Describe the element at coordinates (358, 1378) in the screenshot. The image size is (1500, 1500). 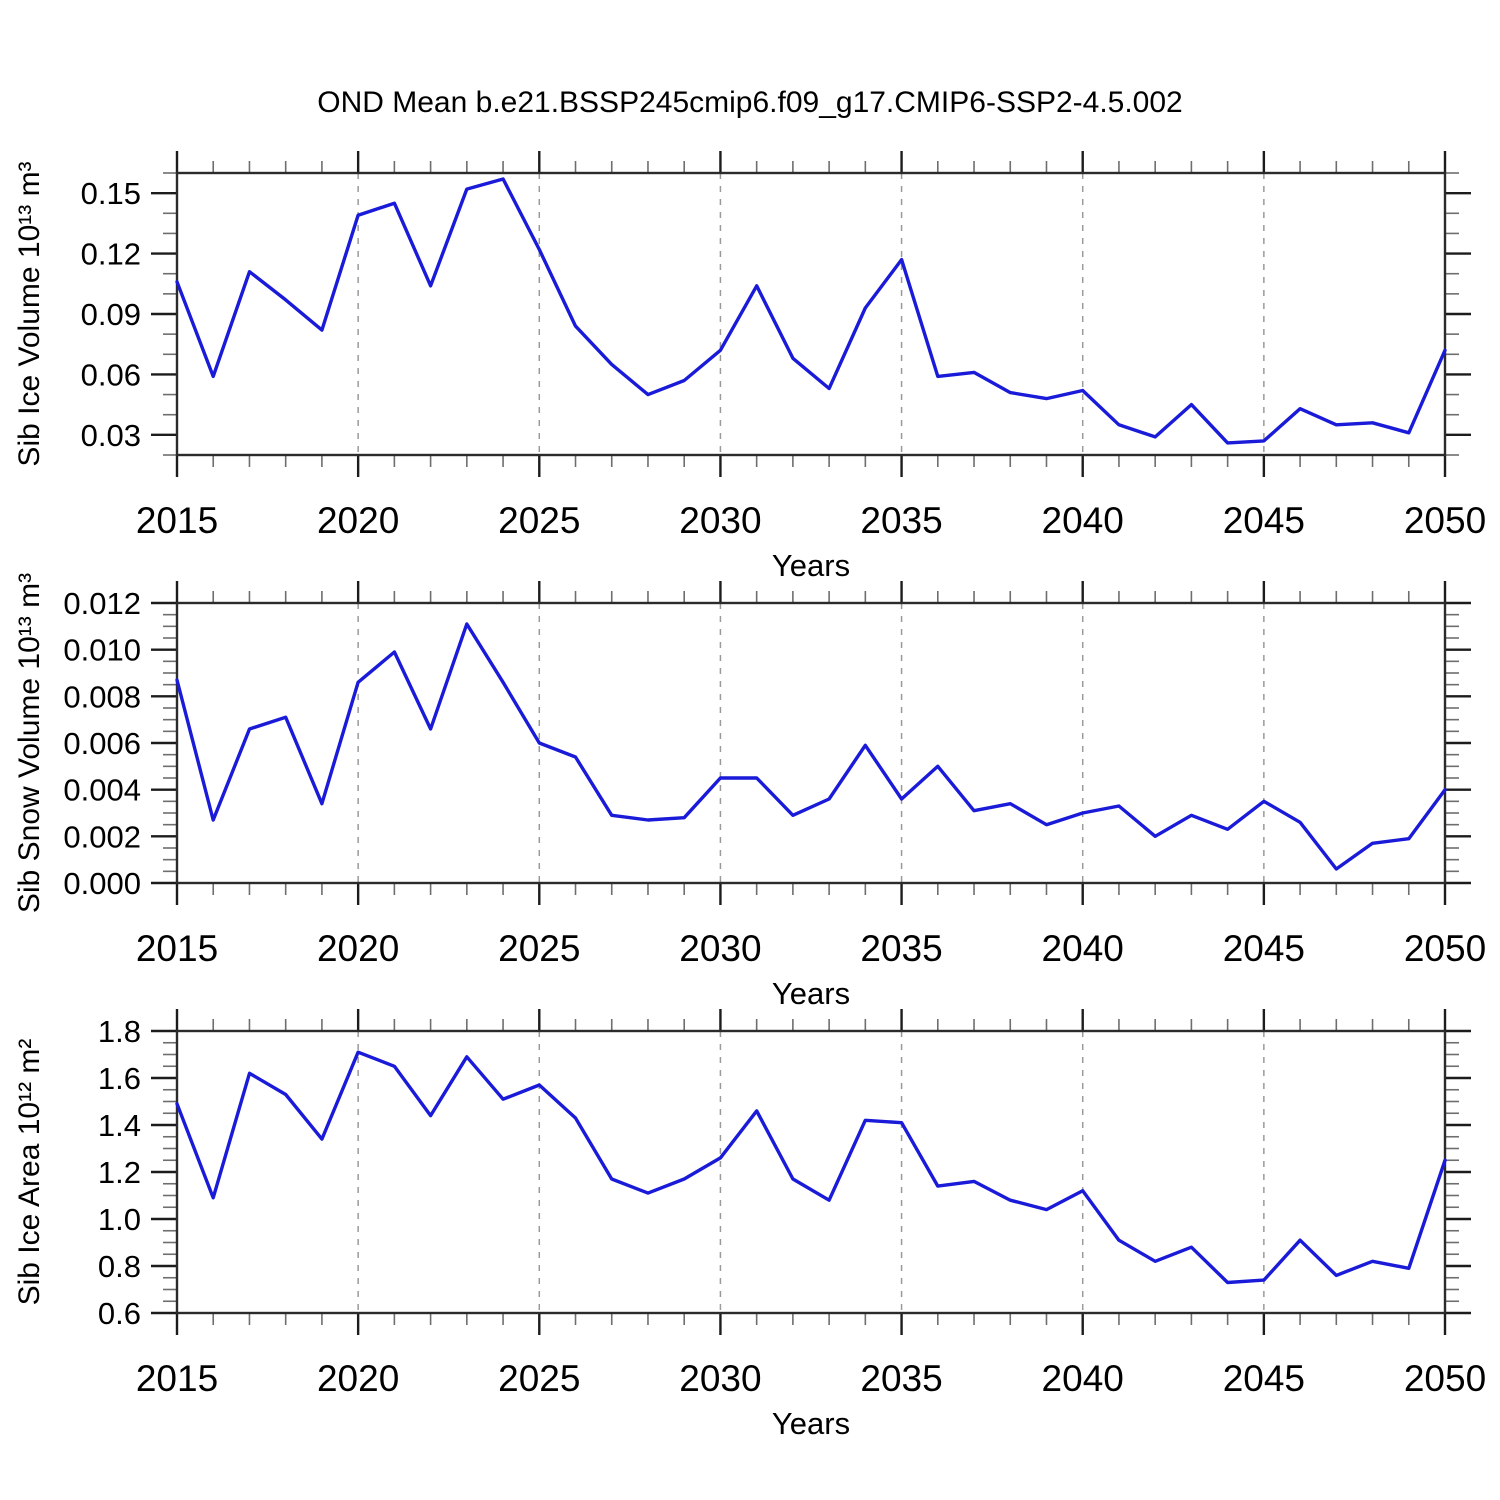
I see `sib-ice-area-x-tick-label: 2020` at that location.